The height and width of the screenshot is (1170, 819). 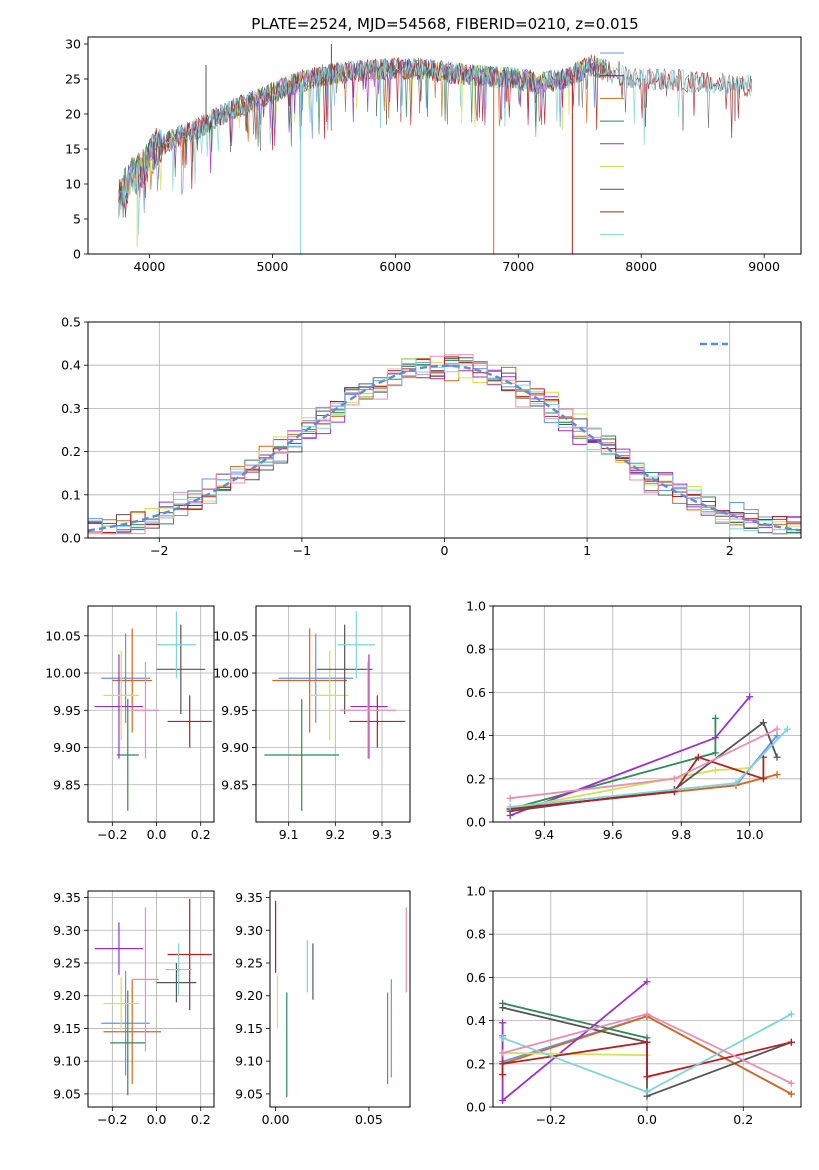 I want to click on spectrum-lines, so click(x=435, y=149).